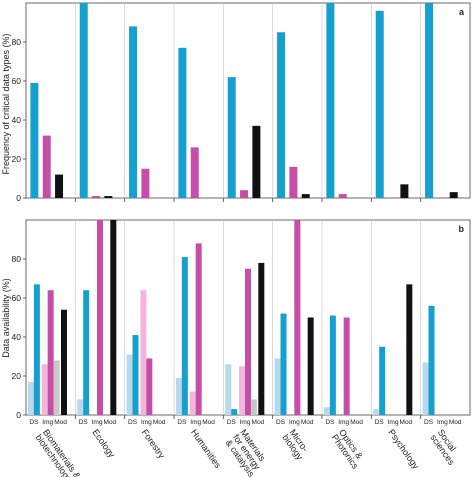 The width and height of the screenshot is (474, 477). I want to click on category-label: Materialsfor energy& catalysis, so click(248, 452).